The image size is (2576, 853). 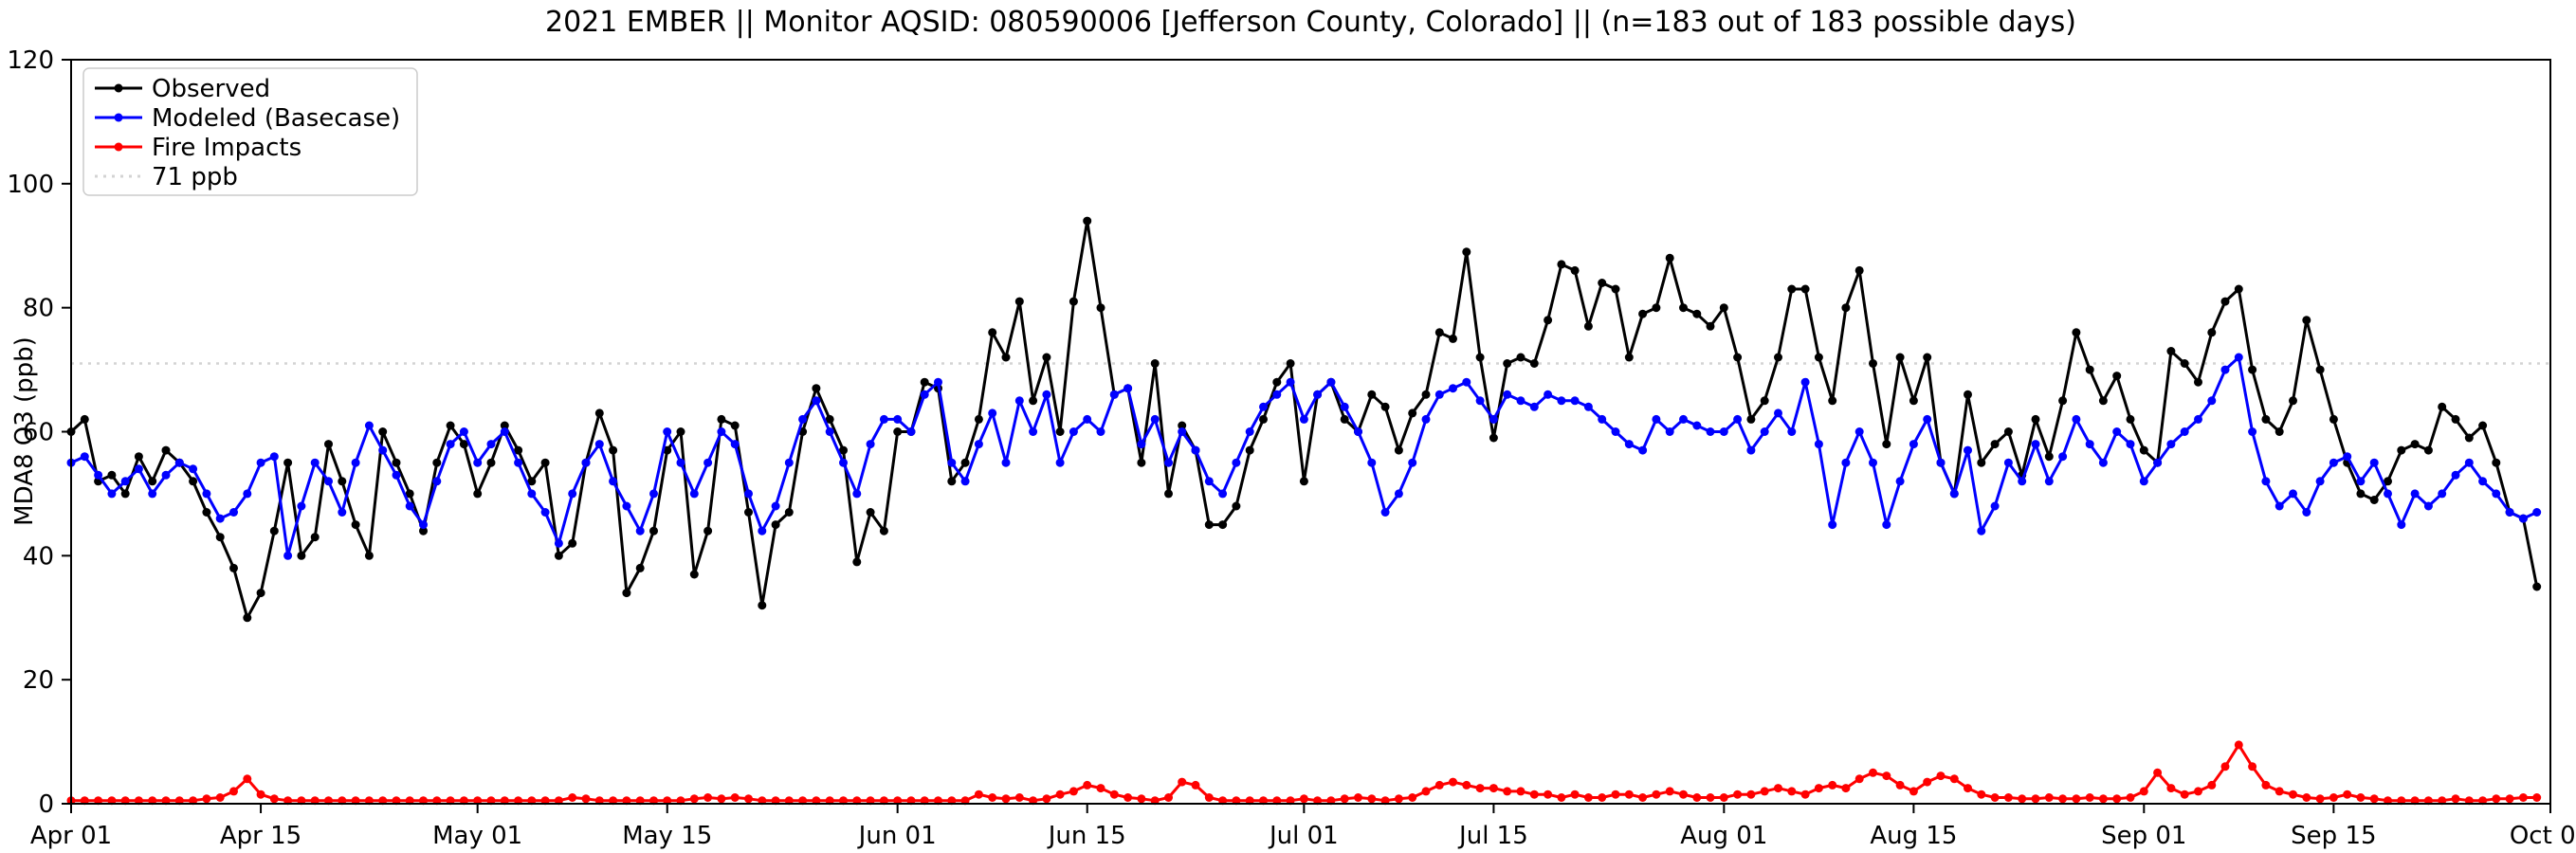 What do you see at coordinates (211, 89) in the screenshot?
I see `legend-label: Observed` at bounding box center [211, 89].